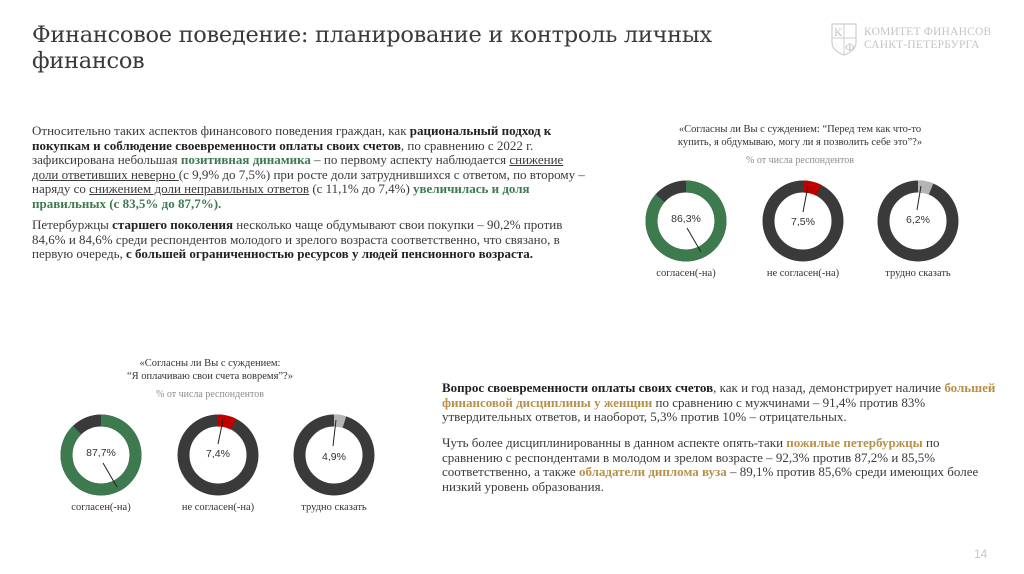 The width and height of the screenshot is (1024, 574). Describe the element at coordinates (922, 45) in the screenshot. I see `logo-line2: Санкт-Петербурга` at that location.